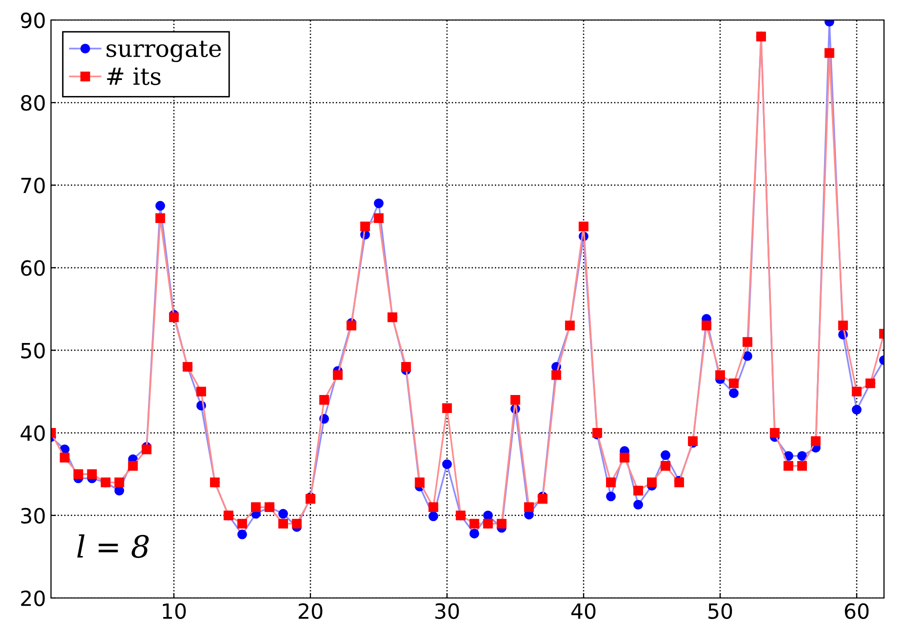  Describe the element at coordinates (583, 611) in the screenshot. I see `x-tick-label: 40` at that location.